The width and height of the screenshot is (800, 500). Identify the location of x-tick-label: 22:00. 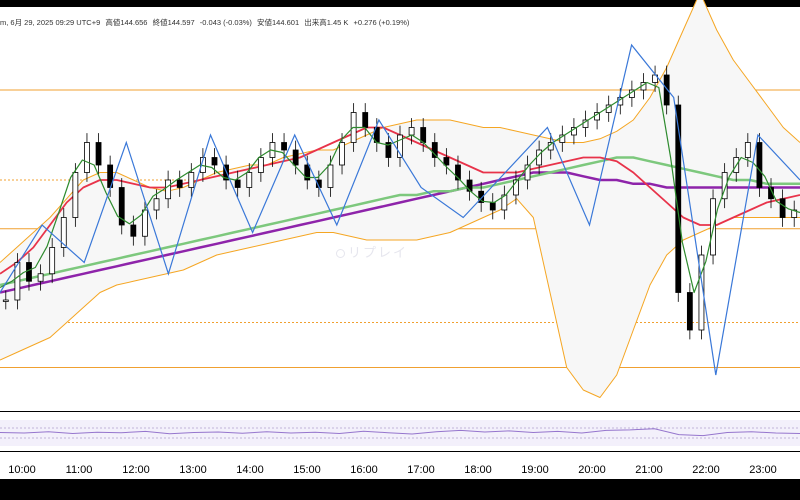
(706, 470).